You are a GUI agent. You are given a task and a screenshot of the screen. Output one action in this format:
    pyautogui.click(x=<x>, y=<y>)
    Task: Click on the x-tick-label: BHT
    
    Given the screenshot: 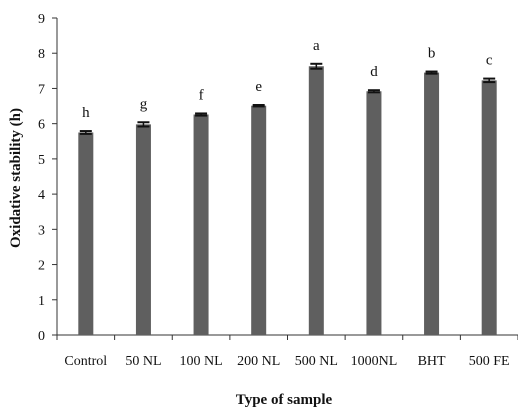 What is the action you would take?
    pyautogui.click(x=432, y=361)
    